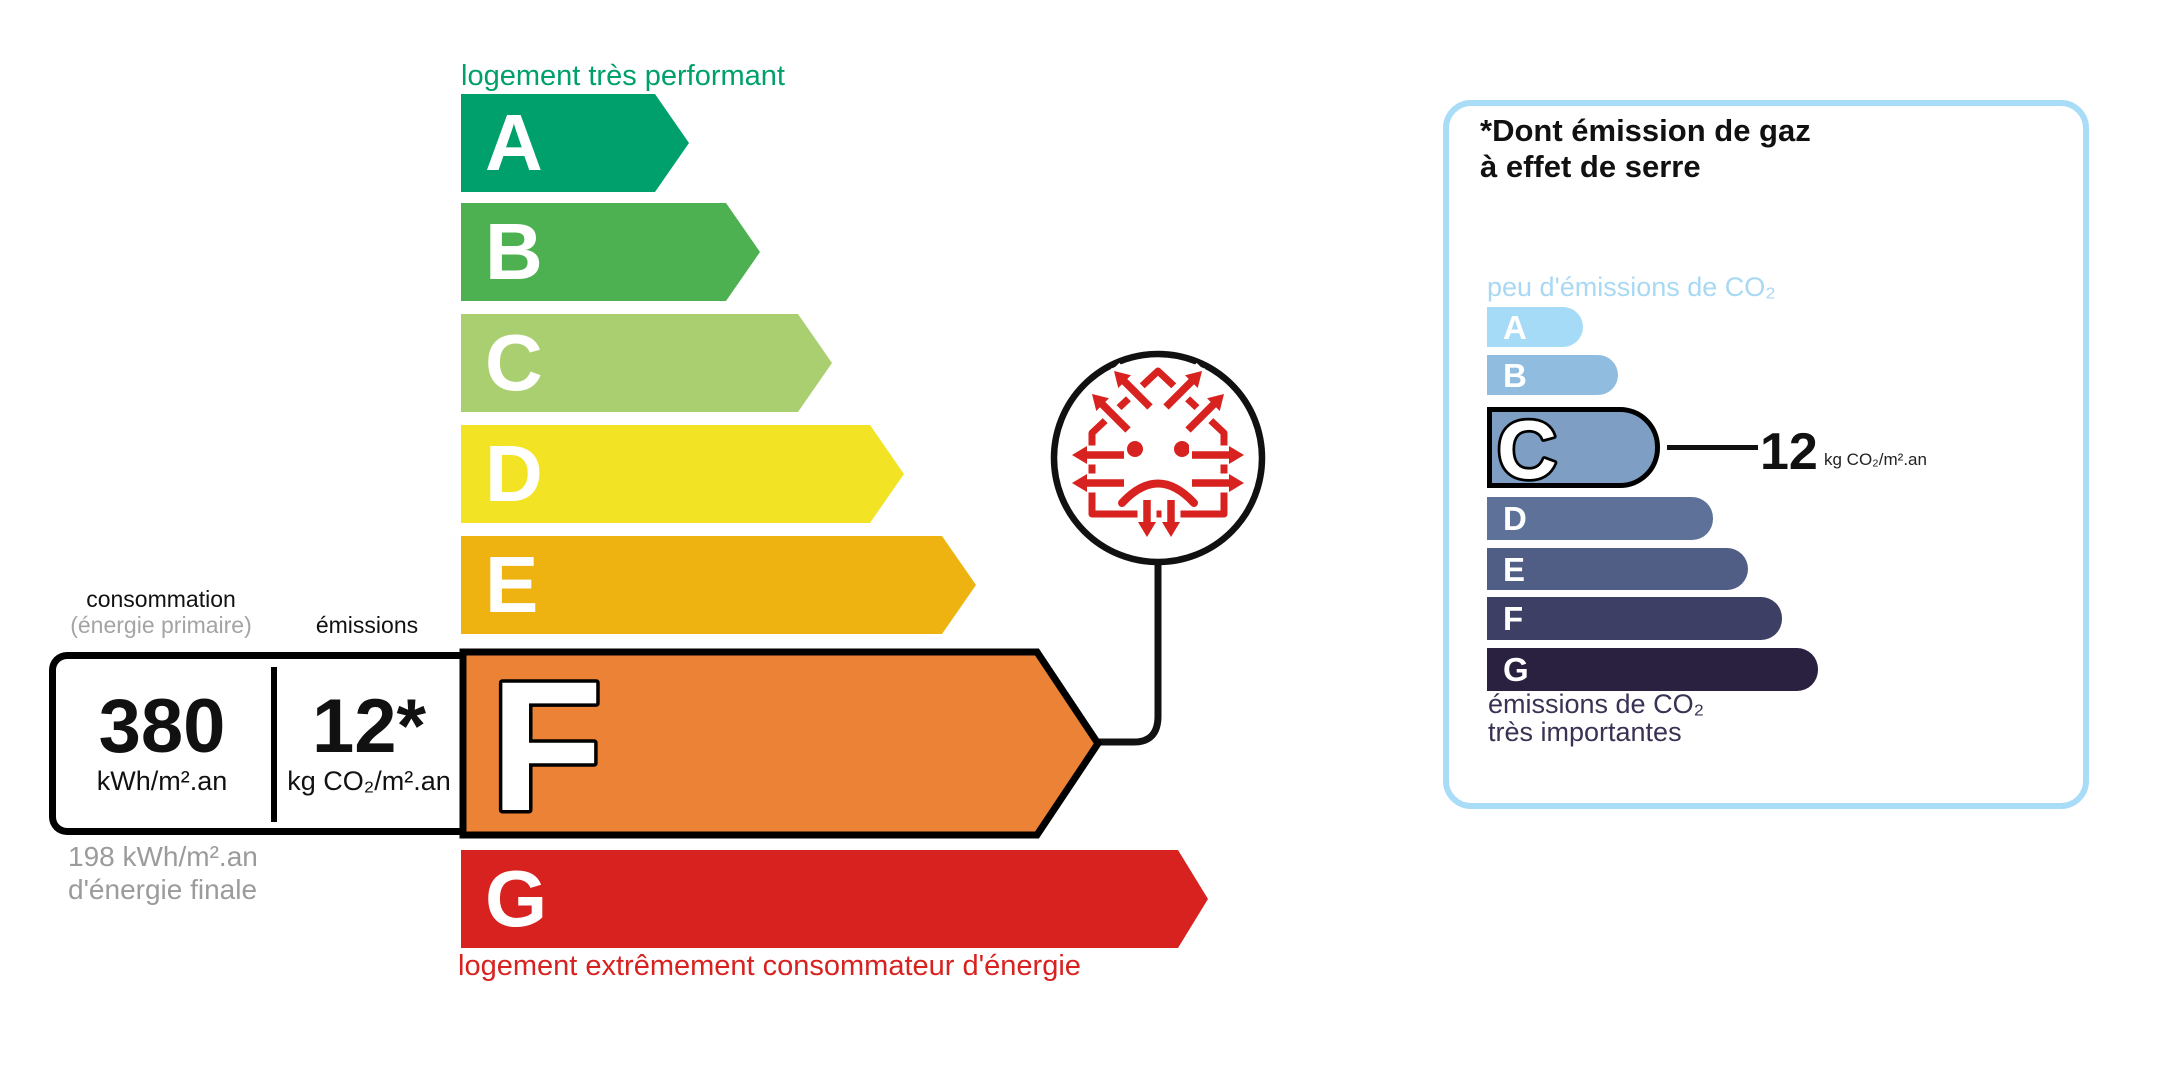  What do you see at coordinates (369, 726) in the screenshot?
I see `emissions-value: 12*` at bounding box center [369, 726].